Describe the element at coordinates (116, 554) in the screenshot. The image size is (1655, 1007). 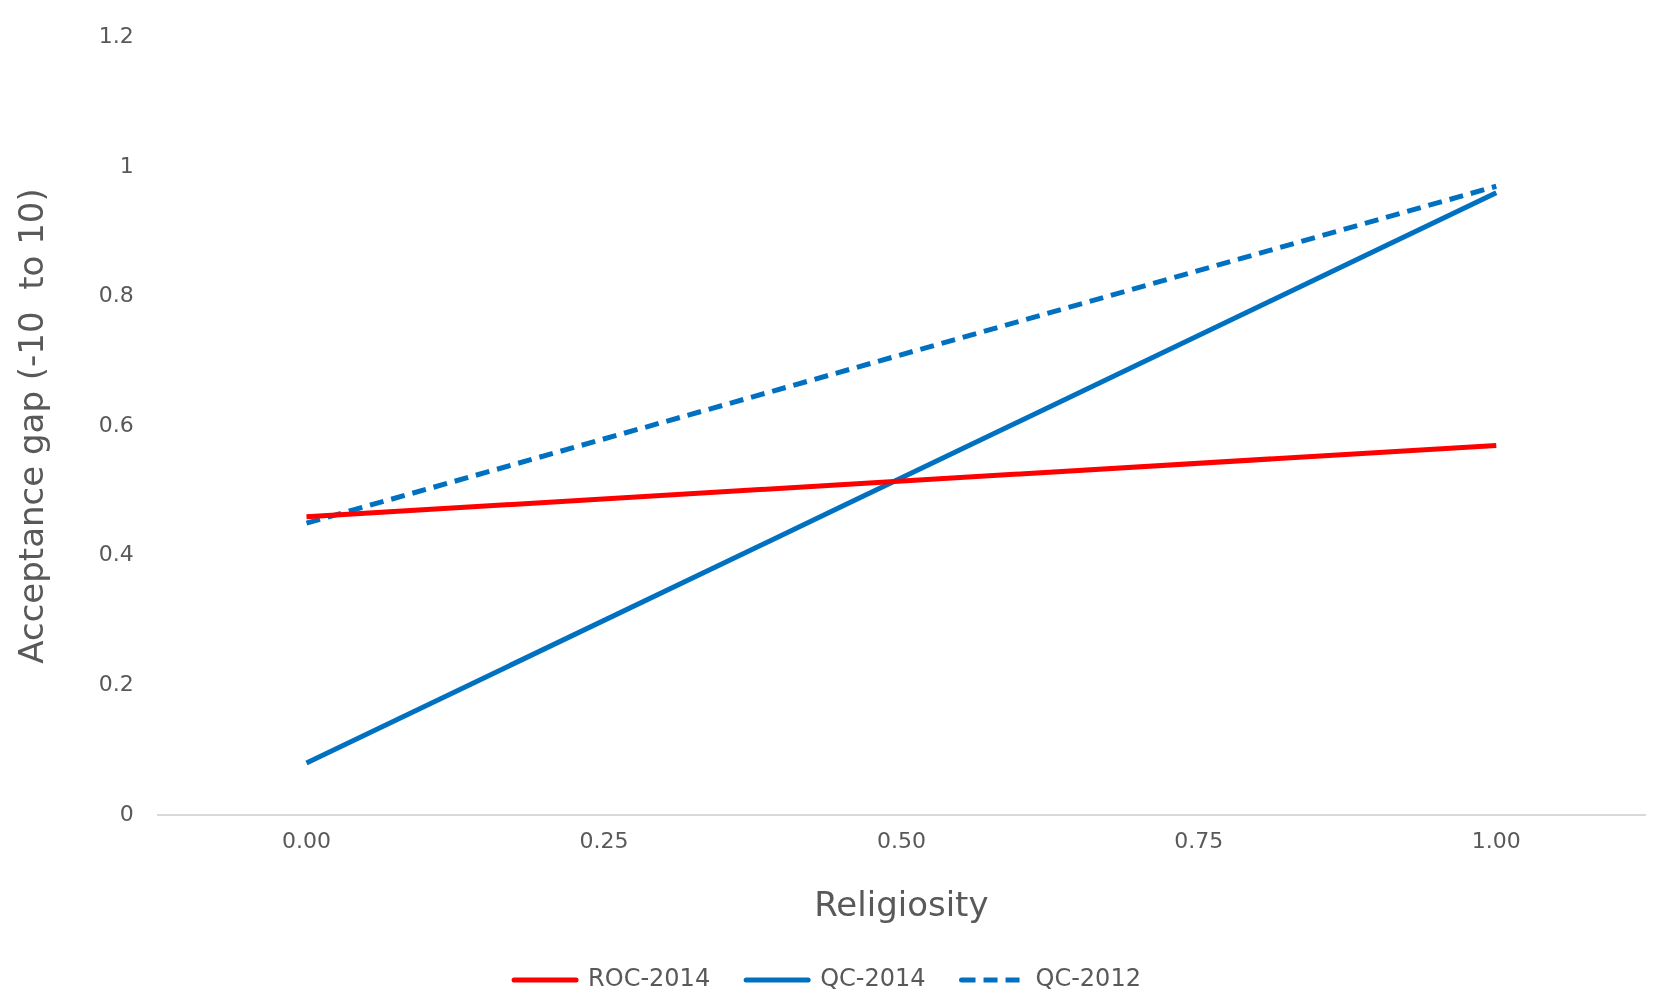
I see `y-tick-label: 0.4` at that location.